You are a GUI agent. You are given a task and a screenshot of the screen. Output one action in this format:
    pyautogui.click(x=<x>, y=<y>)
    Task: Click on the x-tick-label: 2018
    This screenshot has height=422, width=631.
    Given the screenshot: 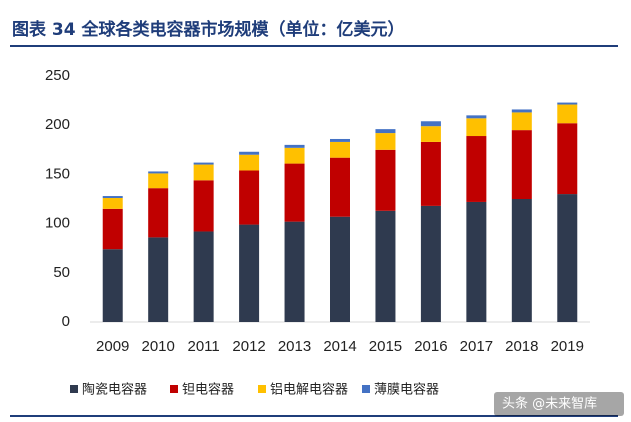 What is the action you would take?
    pyautogui.click(x=521, y=346)
    